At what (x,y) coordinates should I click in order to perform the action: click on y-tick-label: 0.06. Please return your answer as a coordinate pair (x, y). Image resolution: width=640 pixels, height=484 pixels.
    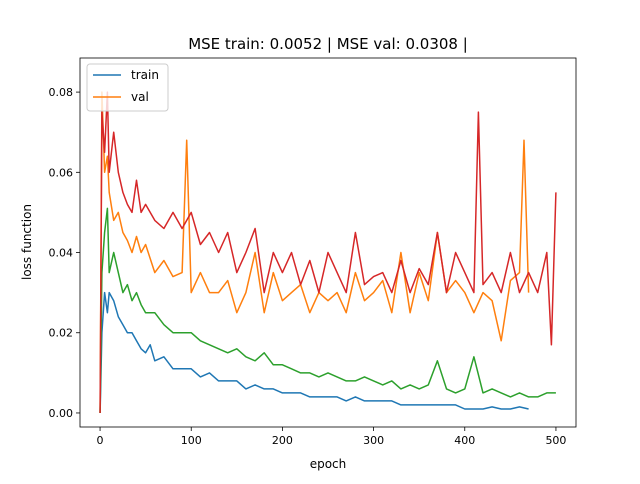
    Looking at the image, I should click on (61, 172).